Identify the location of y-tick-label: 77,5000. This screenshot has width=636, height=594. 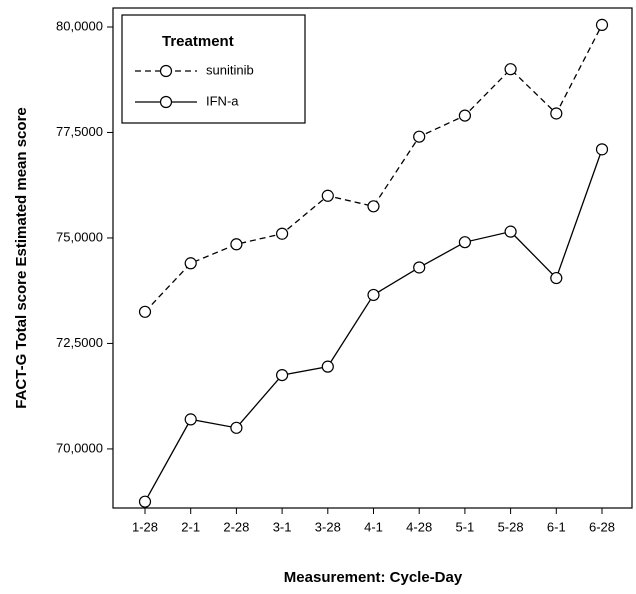
(79, 131).